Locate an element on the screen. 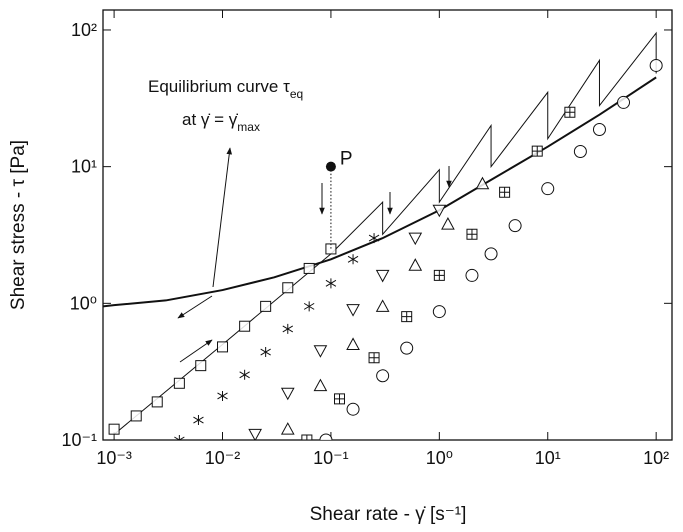  y-tick-label: 10⁻¹ is located at coordinates (79, 440).